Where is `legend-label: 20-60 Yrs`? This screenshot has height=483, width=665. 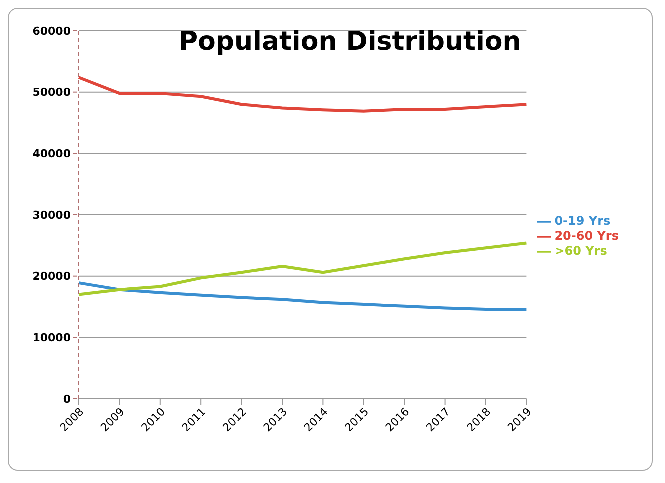
legend-label: 20-60 Yrs is located at coordinates (586, 236).